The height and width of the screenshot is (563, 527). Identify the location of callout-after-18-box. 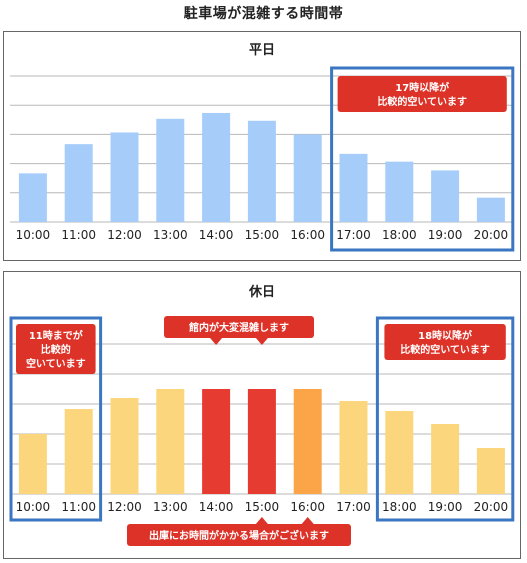
(445, 342).